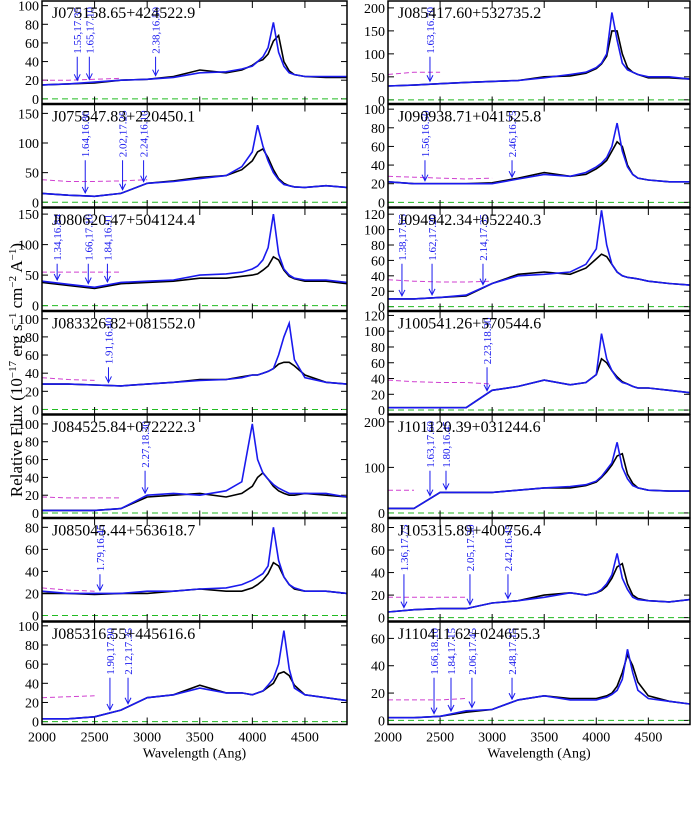  I want to click on x-tick-label: 2000, so click(42, 738).